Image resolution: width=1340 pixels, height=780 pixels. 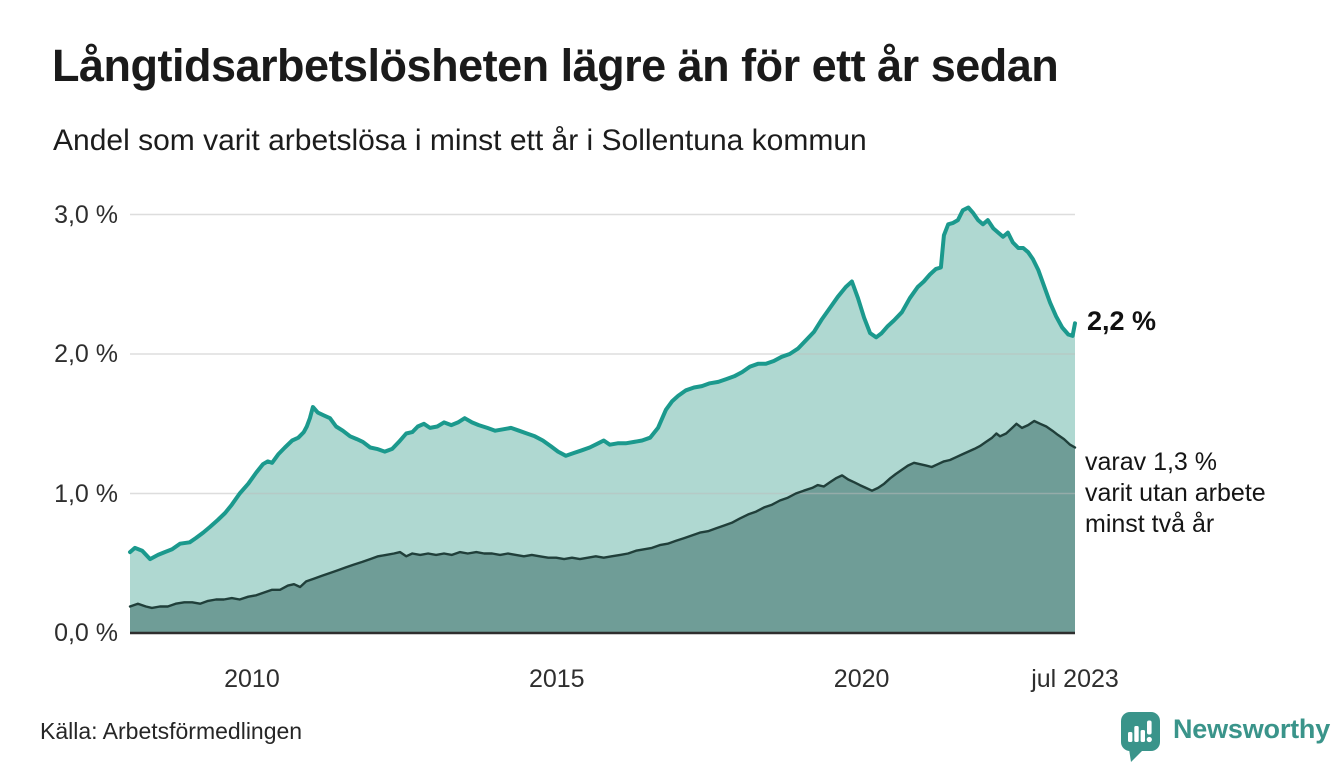 I want to click on newsworthy-speech-bubble-icon, so click(x=1140, y=737).